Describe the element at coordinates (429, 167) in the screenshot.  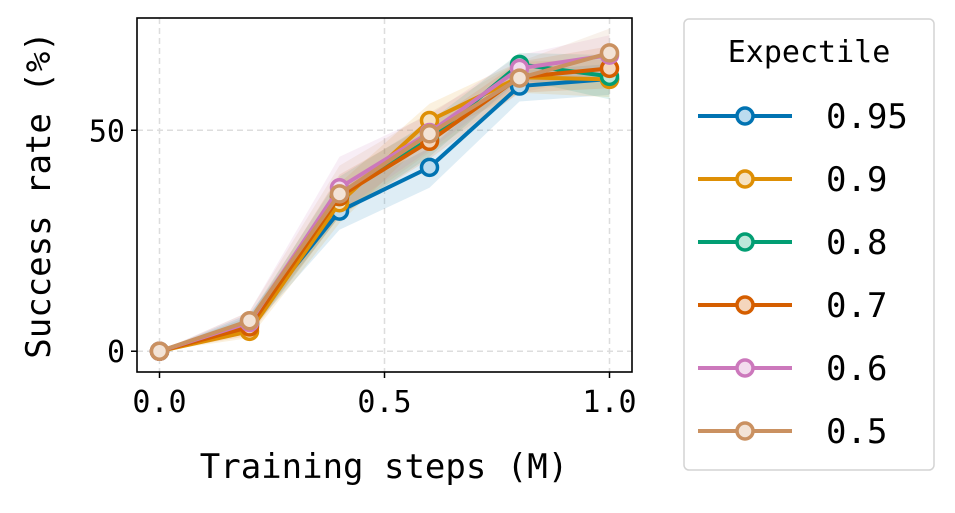
I see `data-point-0.95` at that location.